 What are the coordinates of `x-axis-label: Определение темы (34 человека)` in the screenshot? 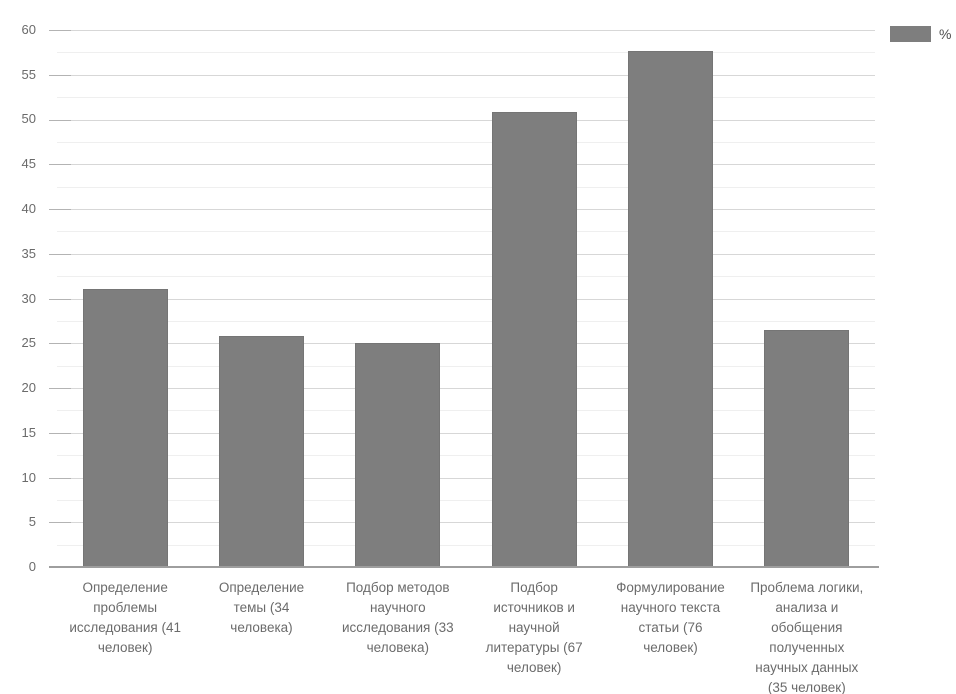 It's located at (261, 607).